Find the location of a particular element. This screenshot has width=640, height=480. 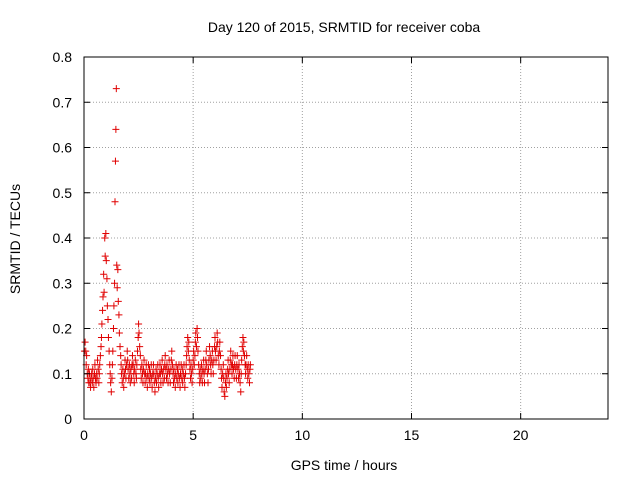

x-axis-title: GPS time / hours is located at coordinates (344, 465).